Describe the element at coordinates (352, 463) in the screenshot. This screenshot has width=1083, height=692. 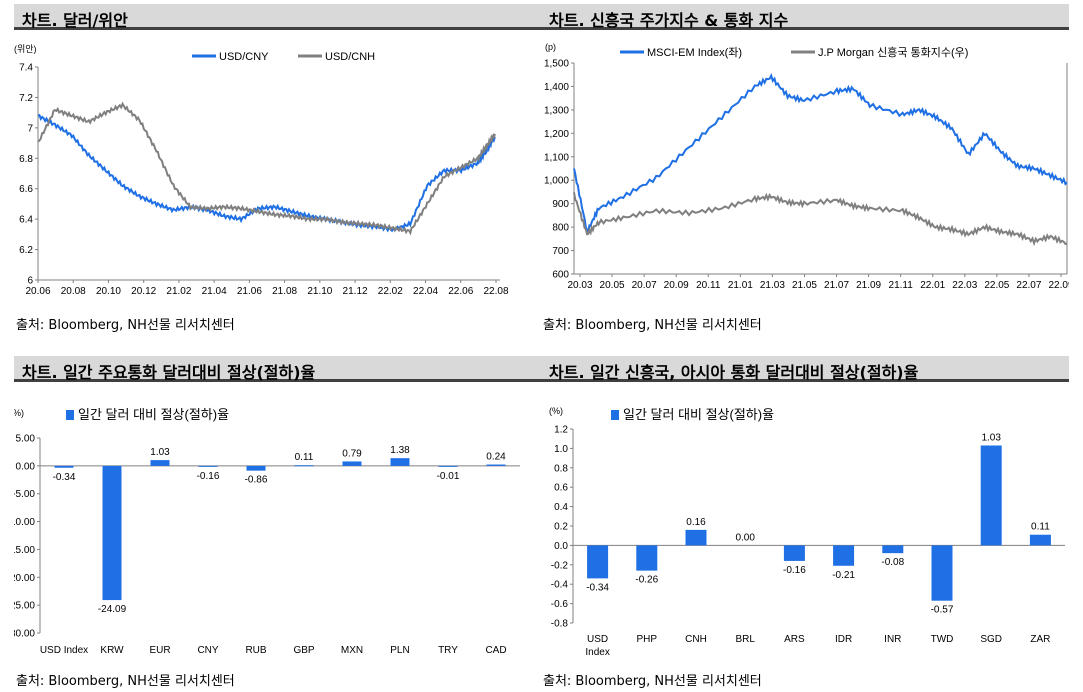
I see `bar-MXN` at that location.